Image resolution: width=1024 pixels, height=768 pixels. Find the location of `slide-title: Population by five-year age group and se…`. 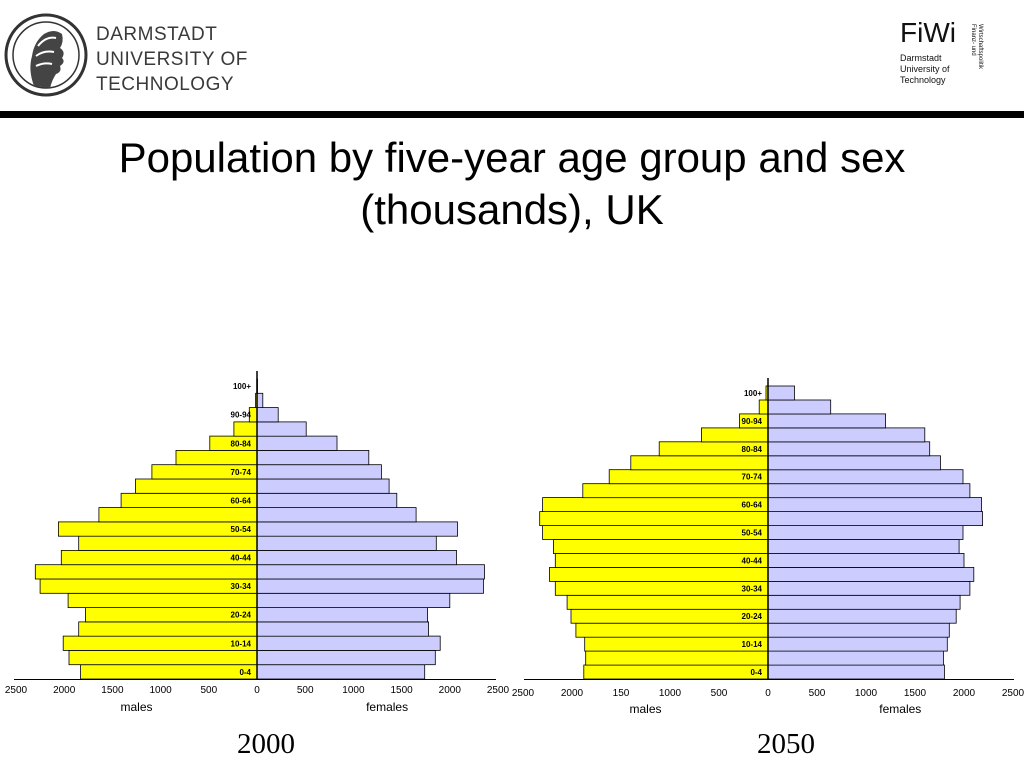

slide-title: Population by five-year age group and se… is located at coordinates (512, 184).